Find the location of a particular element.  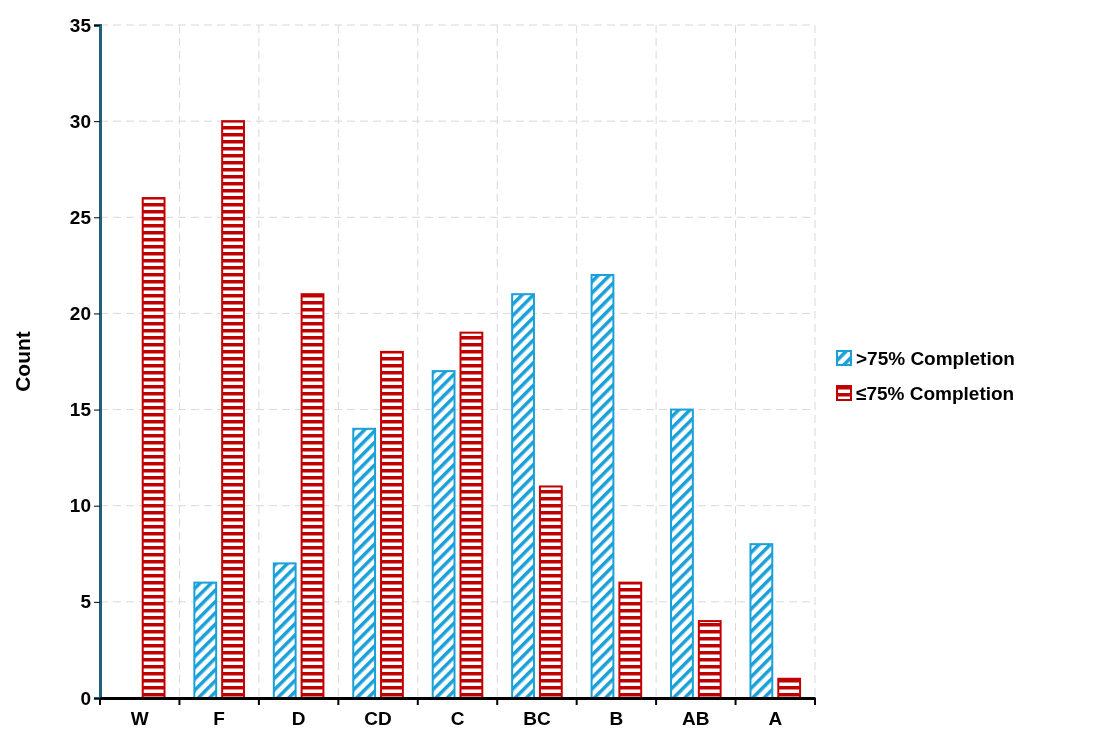

y-tick-label: 5 is located at coordinates (86, 602).